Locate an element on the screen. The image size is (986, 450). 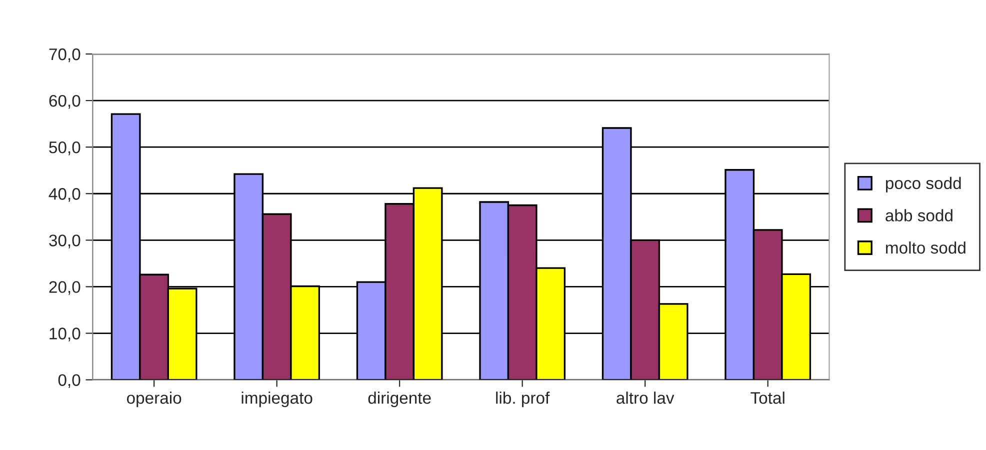
y-tick-label: 40,0 is located at coordinates (64, 195).